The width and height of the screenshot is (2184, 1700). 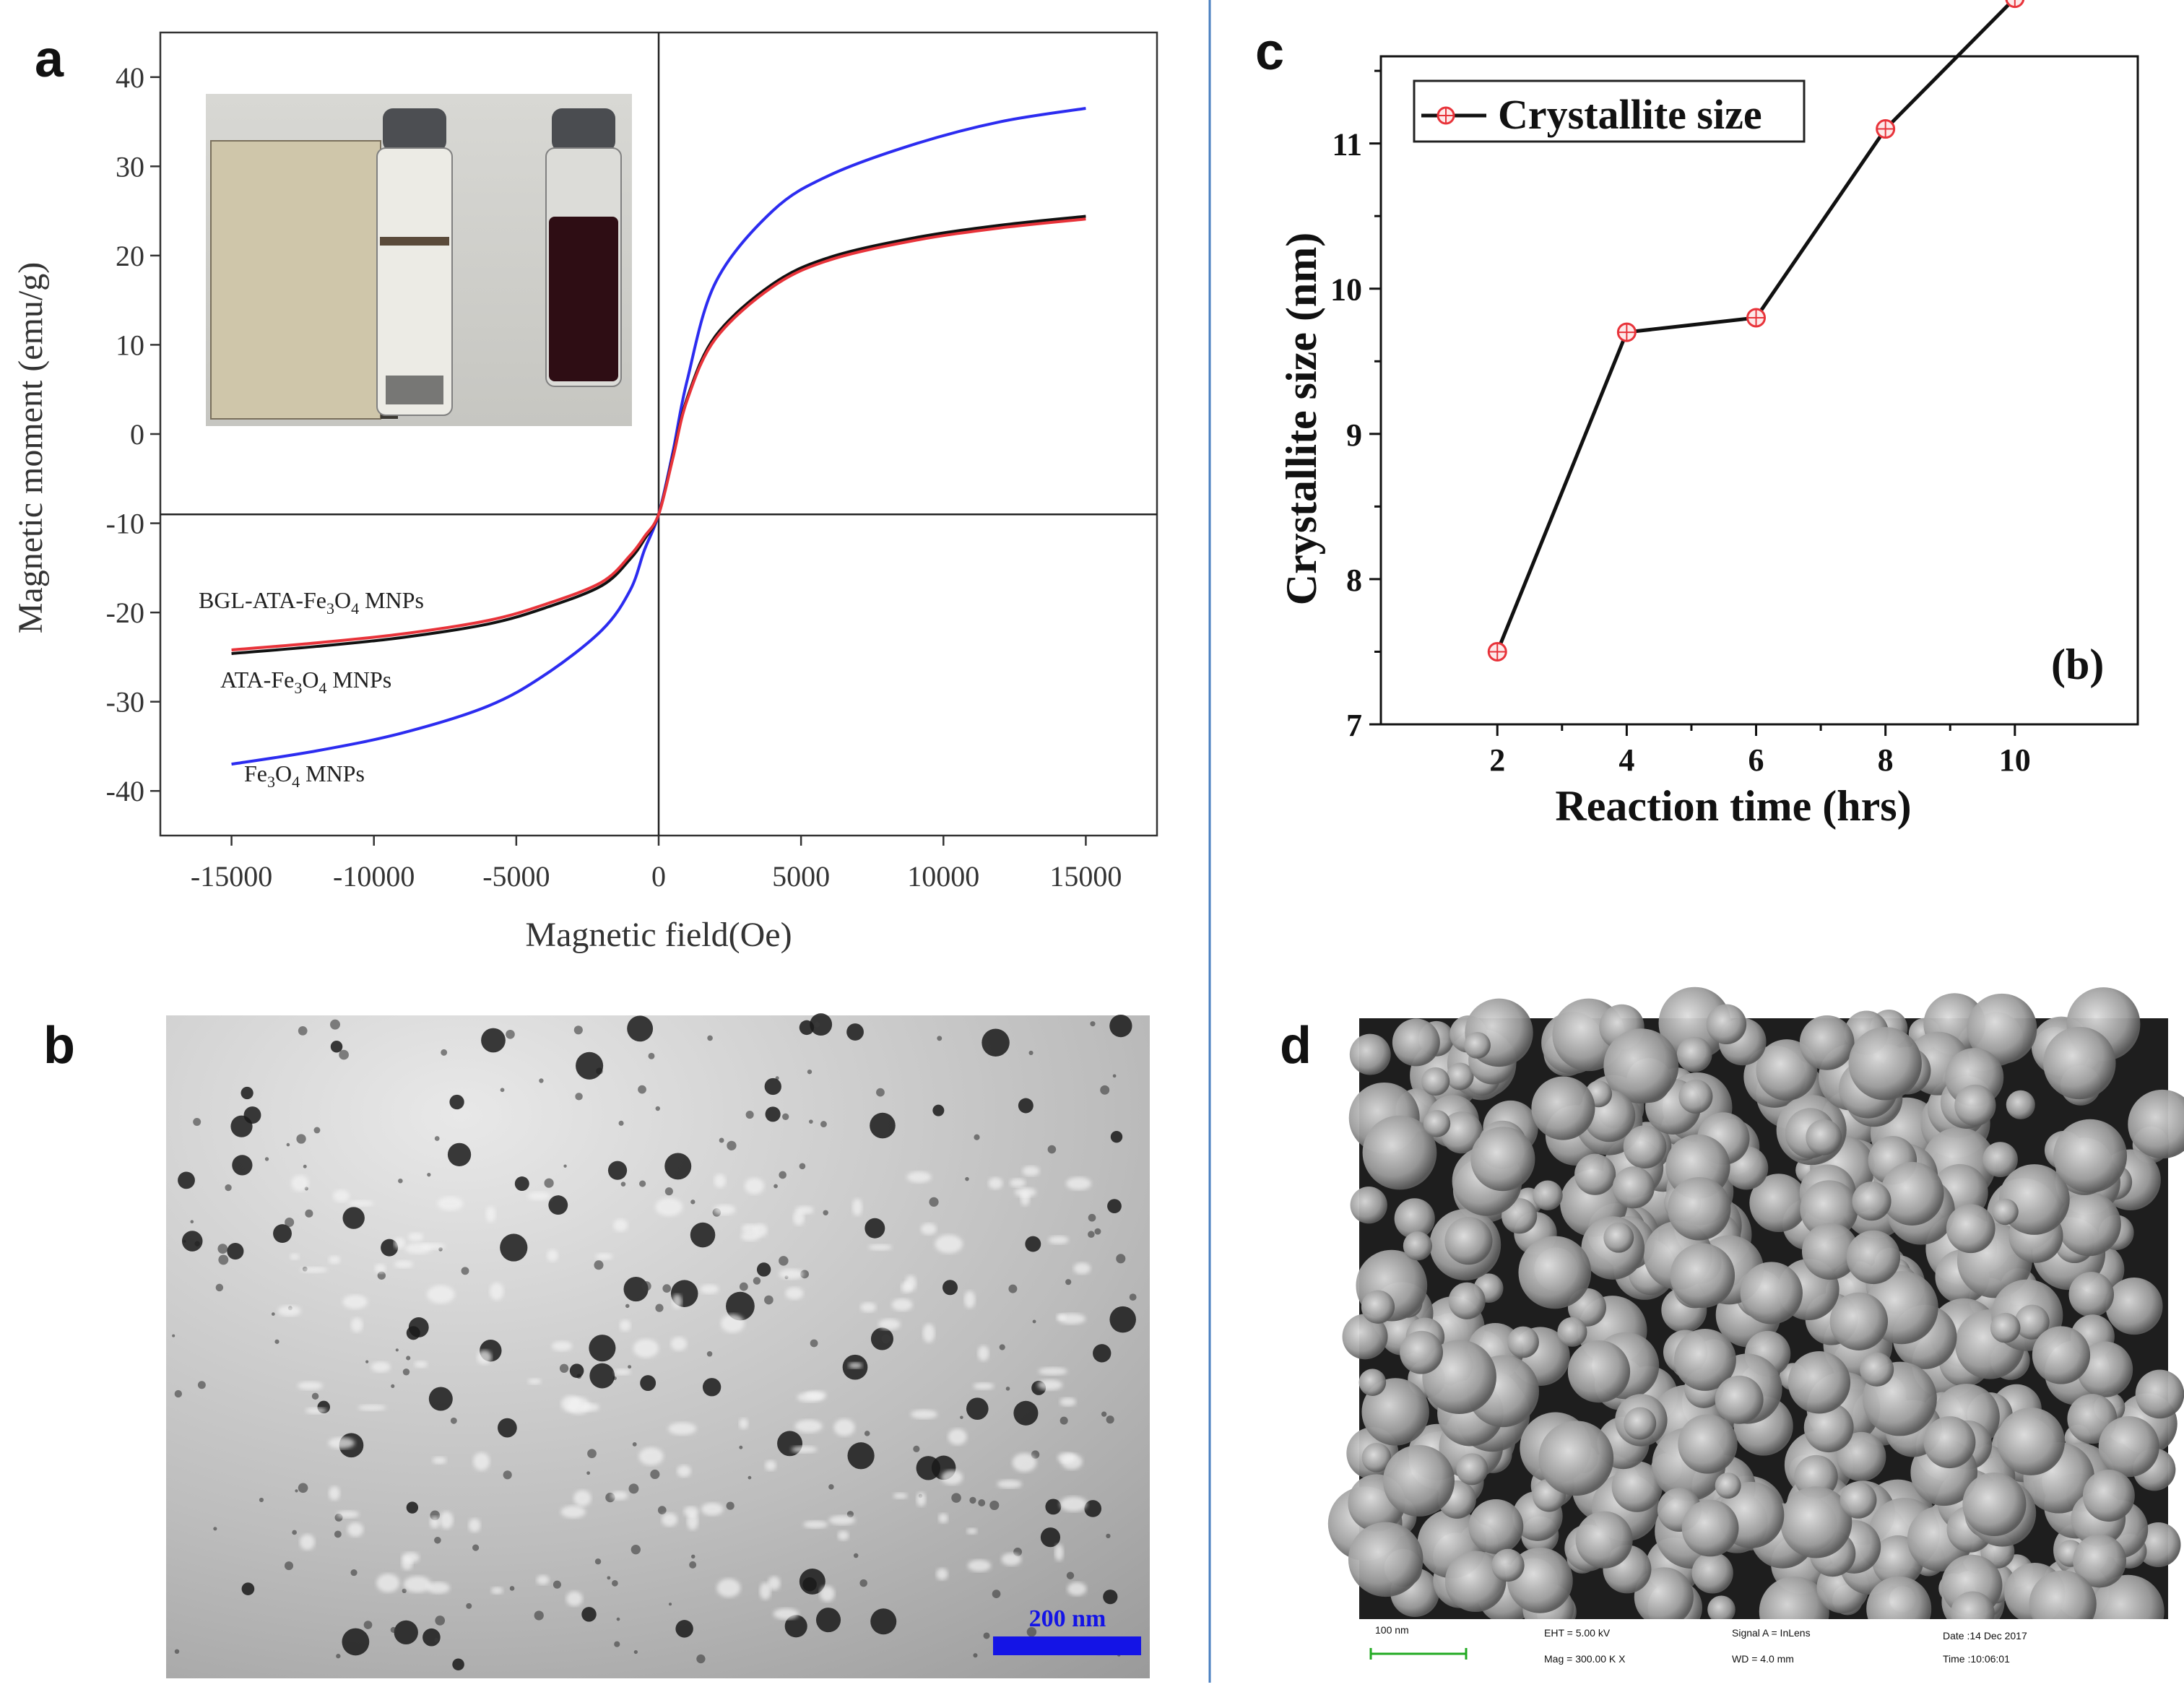 What do you see at coordinates (1976, 1659) in the screenshot?
I see `sem-time: Time :10:06:01` at bounding box center [1976, 1659].